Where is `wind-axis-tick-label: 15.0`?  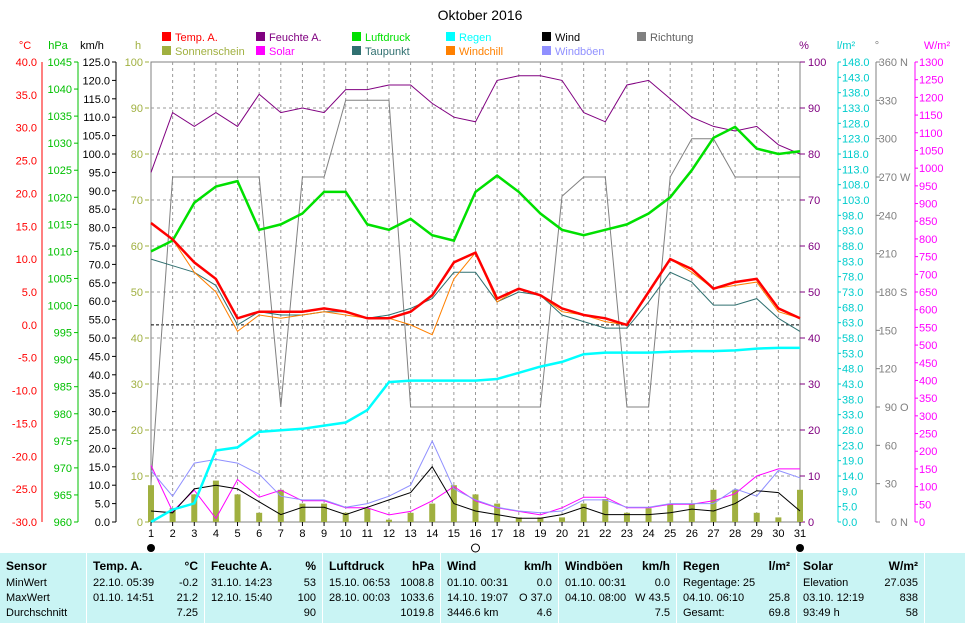
wind-axis-tick-label: 15.0 is located at coordinates (99, 468).